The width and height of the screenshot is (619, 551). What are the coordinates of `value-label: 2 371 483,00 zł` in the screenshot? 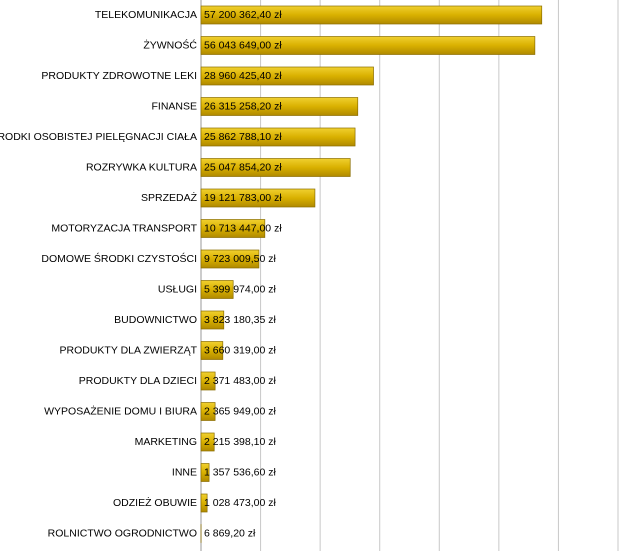 It's located at (240, 381).